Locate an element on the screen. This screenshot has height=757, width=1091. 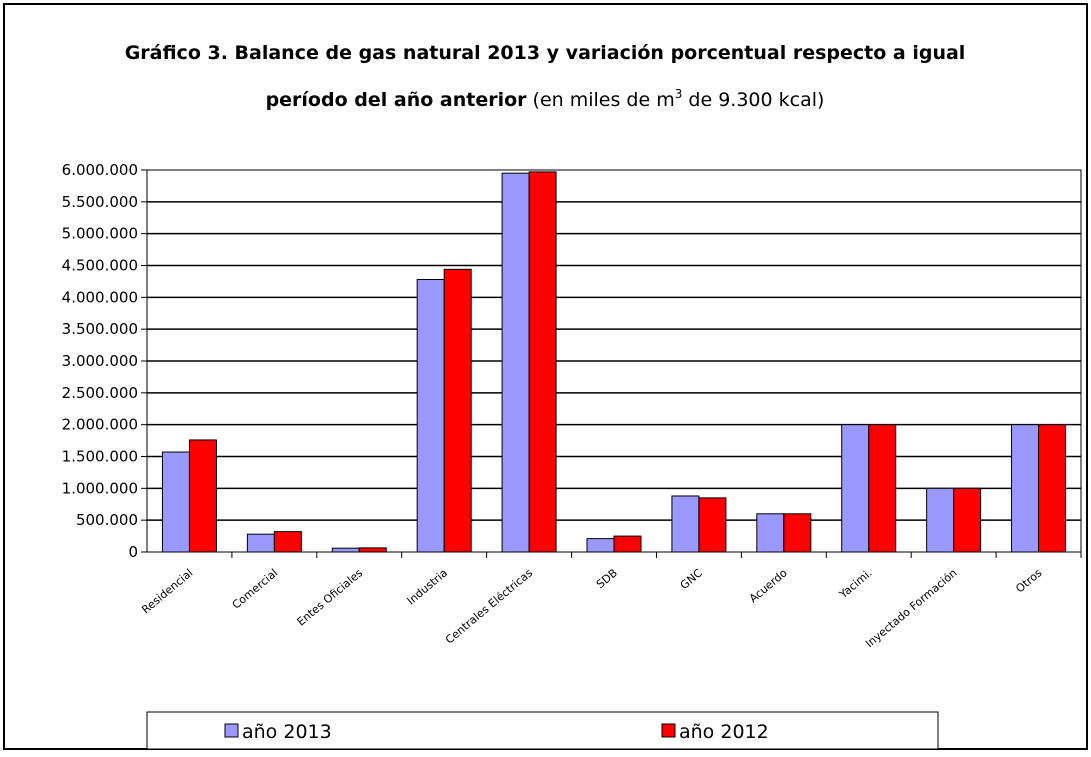
legend-label: año 2013 is located at coordinates (287, 732).